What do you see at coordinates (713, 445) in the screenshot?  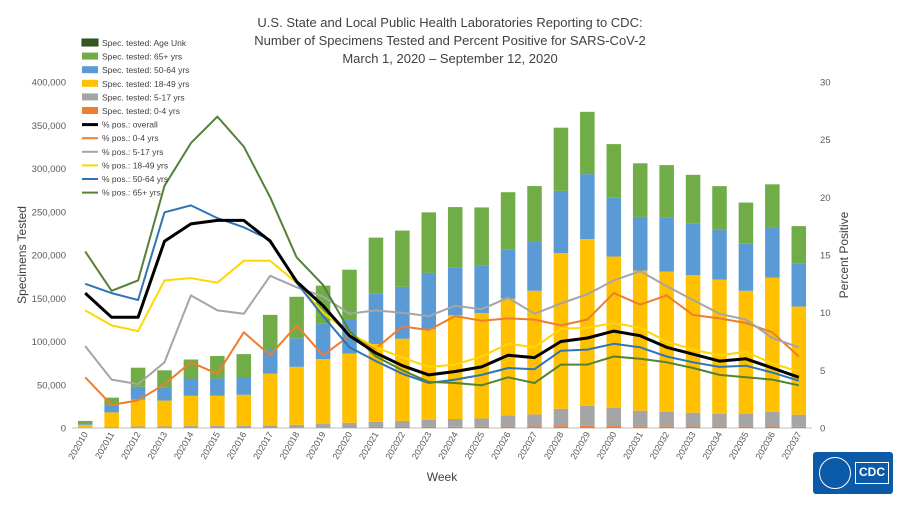 I see `x-tick-label: 202034` at bounding box center [713, 445].